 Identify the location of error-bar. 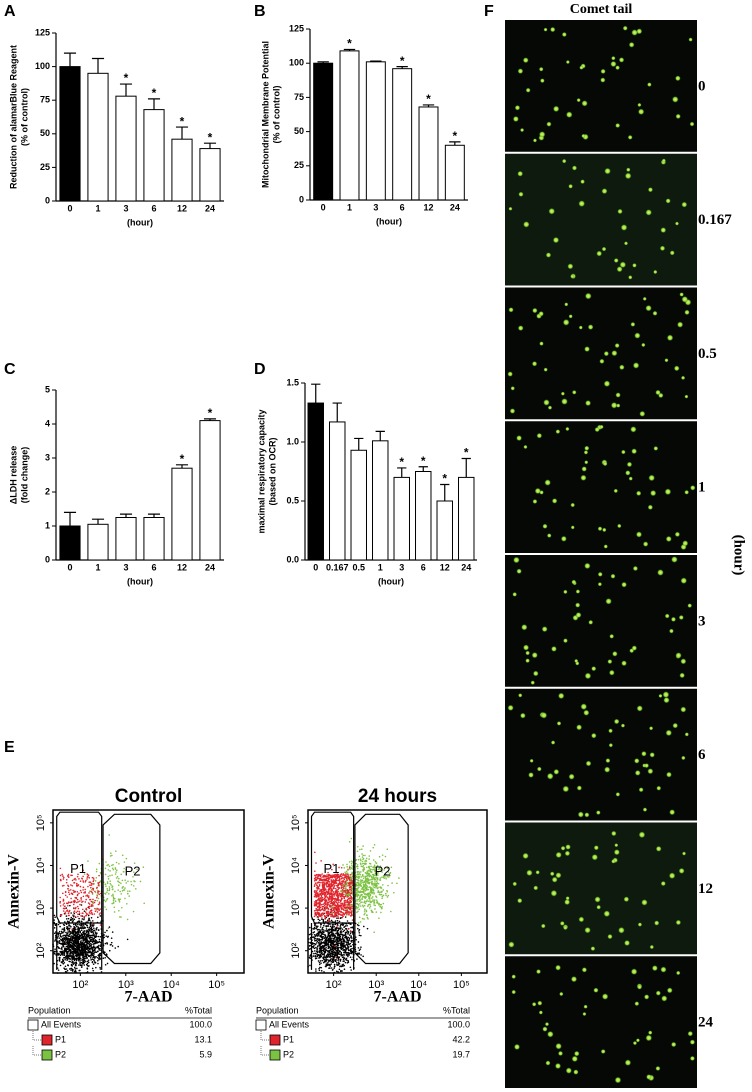
(428, 105).